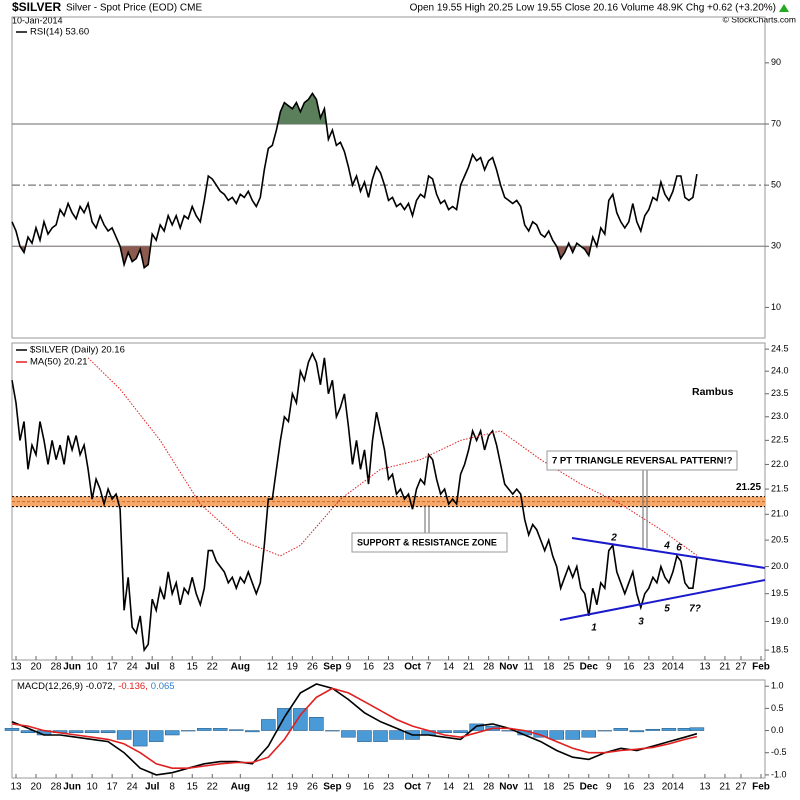 This screenshot has width=800, height=800. I want to click on y-tick-label: 23.0, so click(780, 416).